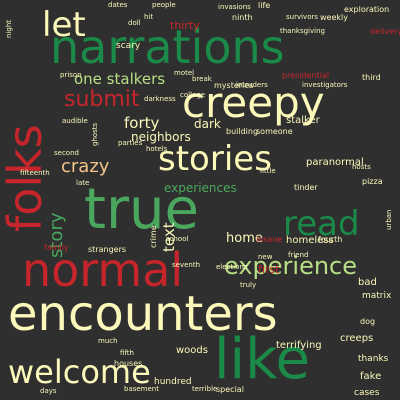 The width and height of the screenshot is (400, 400). What do you see at coordinates (234, 85) in the screenshot?
I see `cloud-word: mysteries` at bounding box center [234, 85].